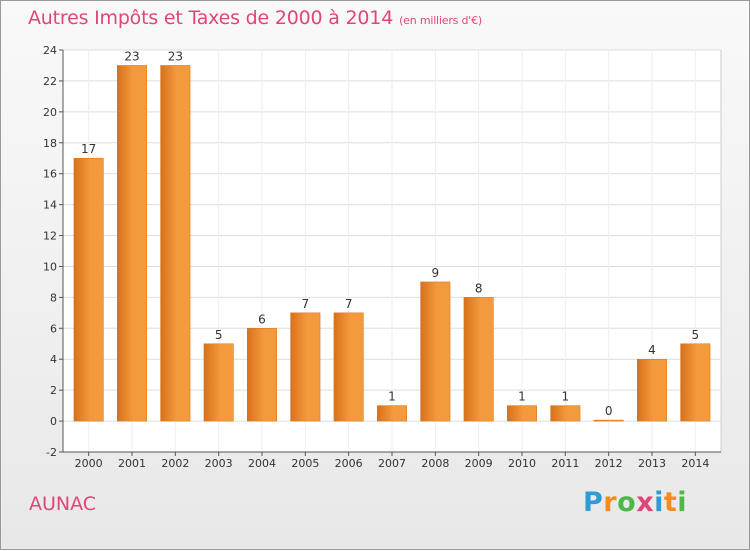  Describe the element at coordinates (50, 236) in the screenshot. I see `y-tick-label: 12` at that location.